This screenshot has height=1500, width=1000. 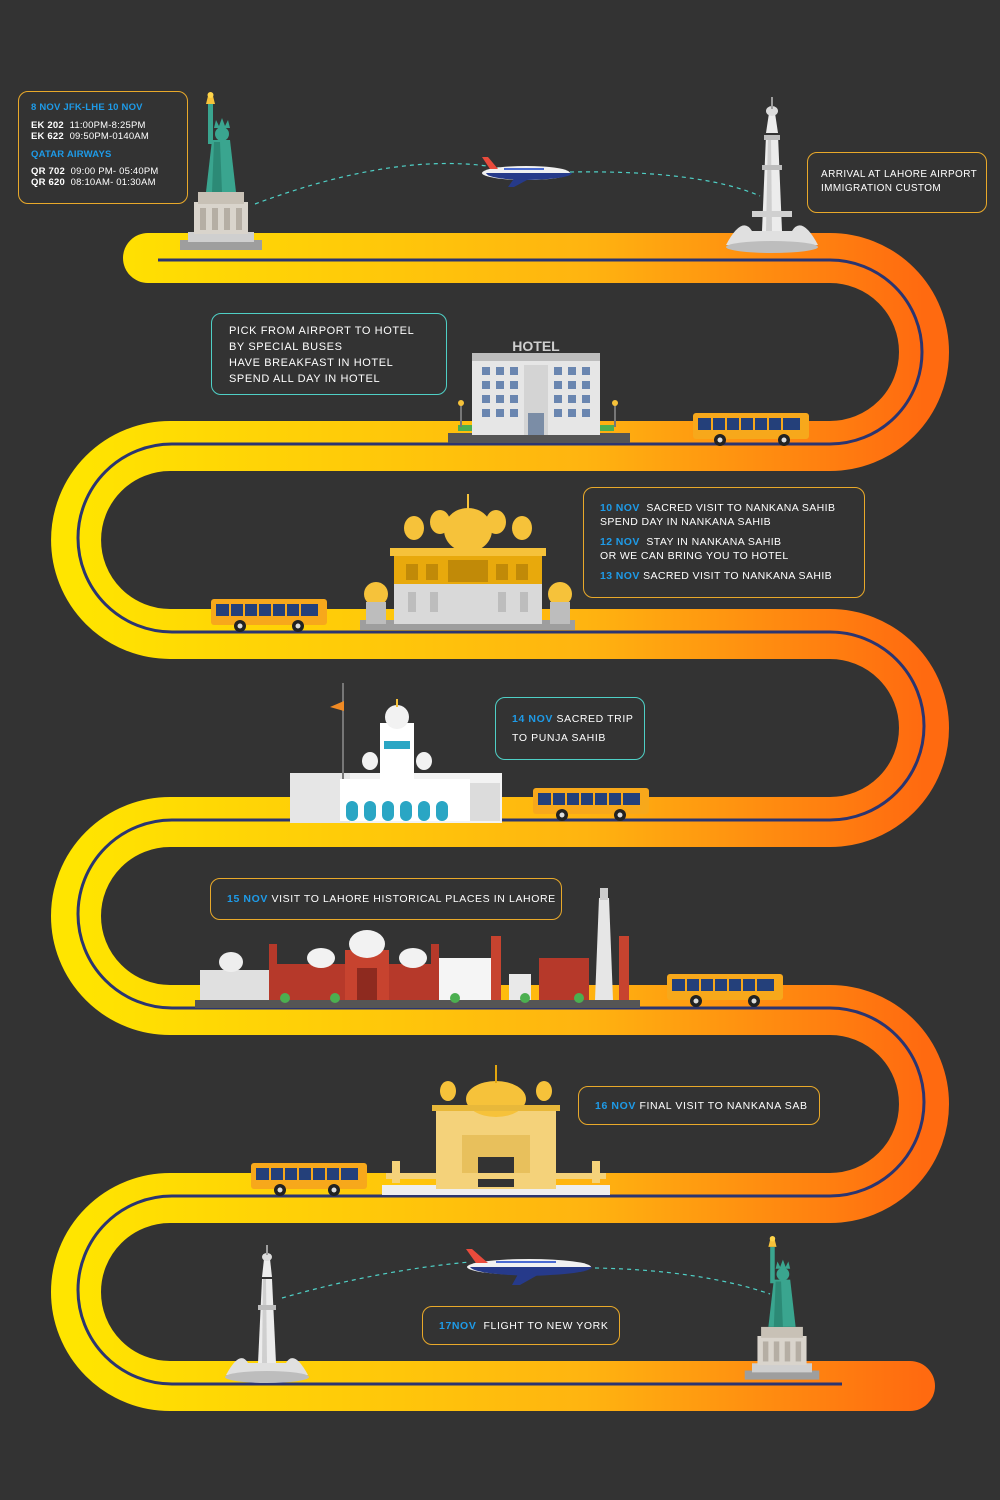 What do you see at coordinates (396, 753) in the screenshot?
I see `gurdwara-icon` at bounding box center [396, 753].